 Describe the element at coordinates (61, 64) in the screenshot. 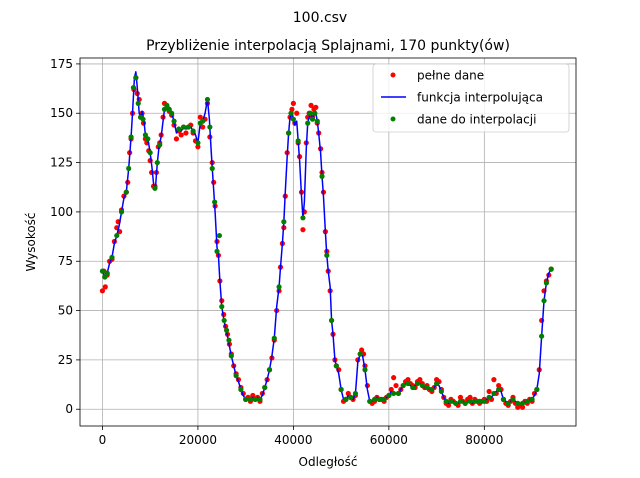

I see `y-tick-label: 175` at that location.